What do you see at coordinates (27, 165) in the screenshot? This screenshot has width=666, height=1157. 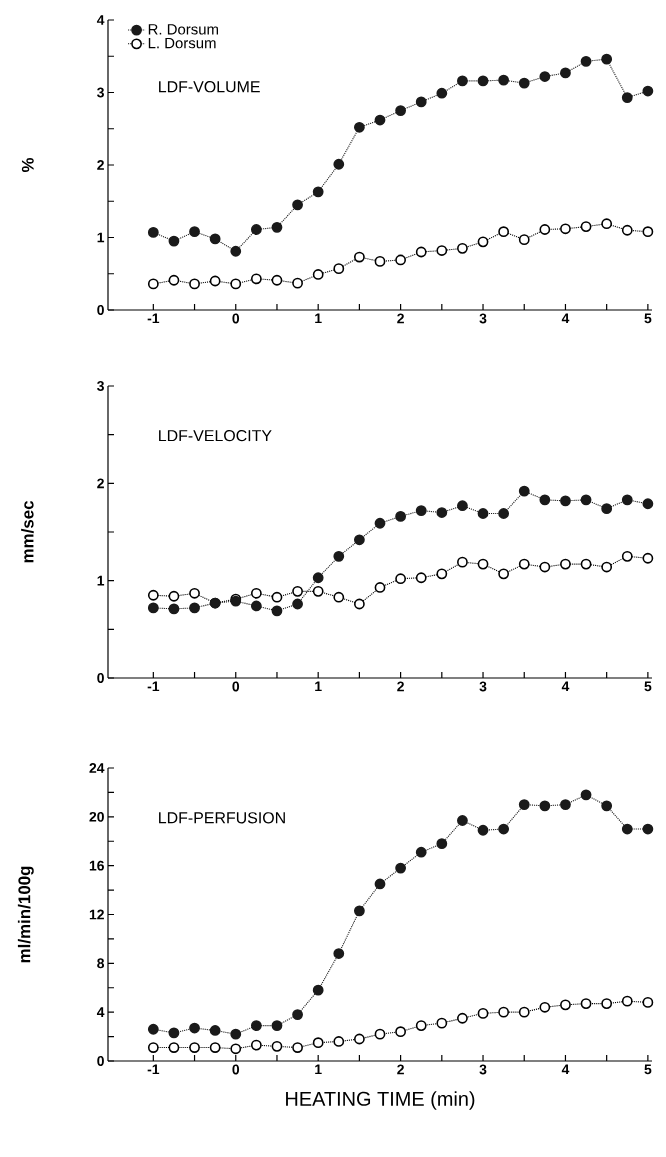 I see `y-axis-title: %` at bounding box center [27, 165].